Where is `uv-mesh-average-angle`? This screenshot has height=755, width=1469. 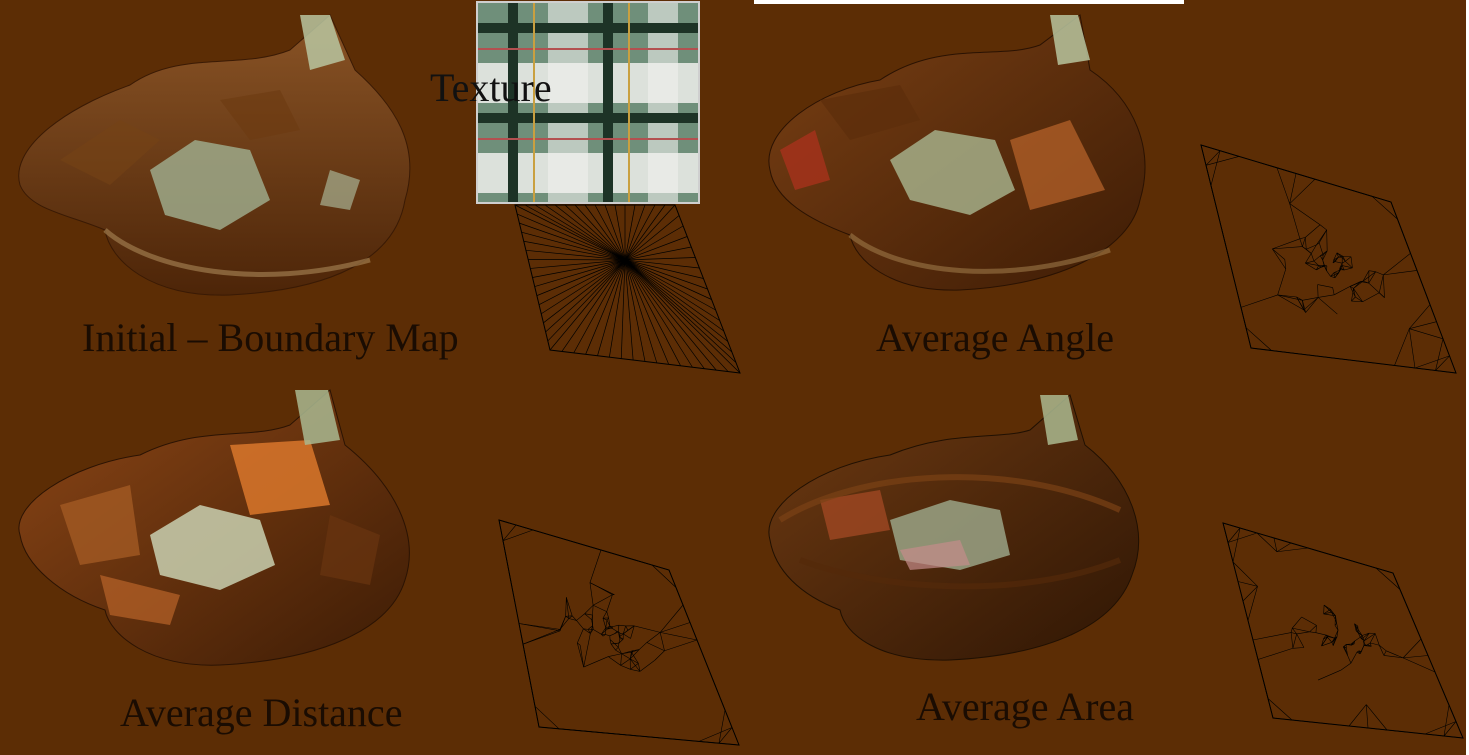 uv-mesh-average-angle is located at coordinates (1328, 259).